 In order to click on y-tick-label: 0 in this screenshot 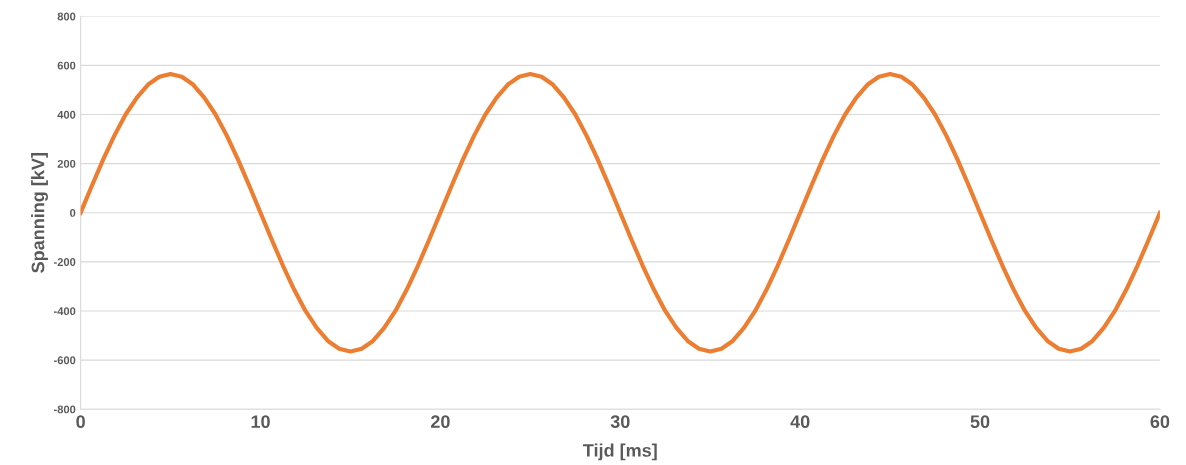, I will do `click(73, 213)`.